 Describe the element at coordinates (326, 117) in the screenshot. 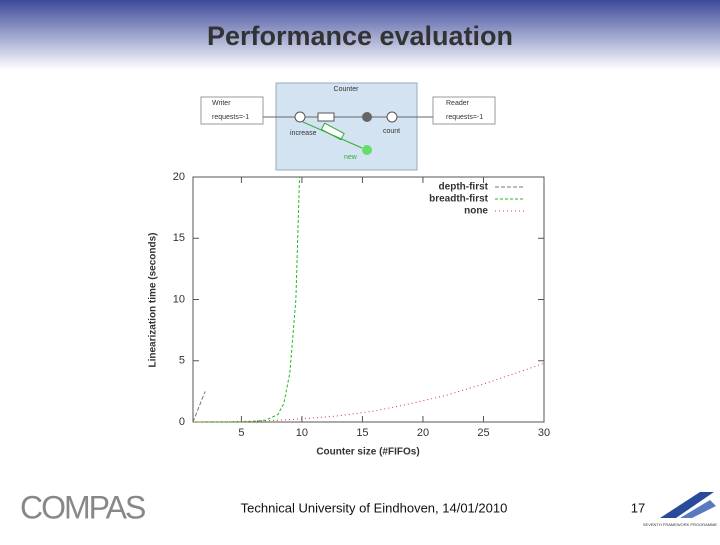

I see `fifo` at that location.